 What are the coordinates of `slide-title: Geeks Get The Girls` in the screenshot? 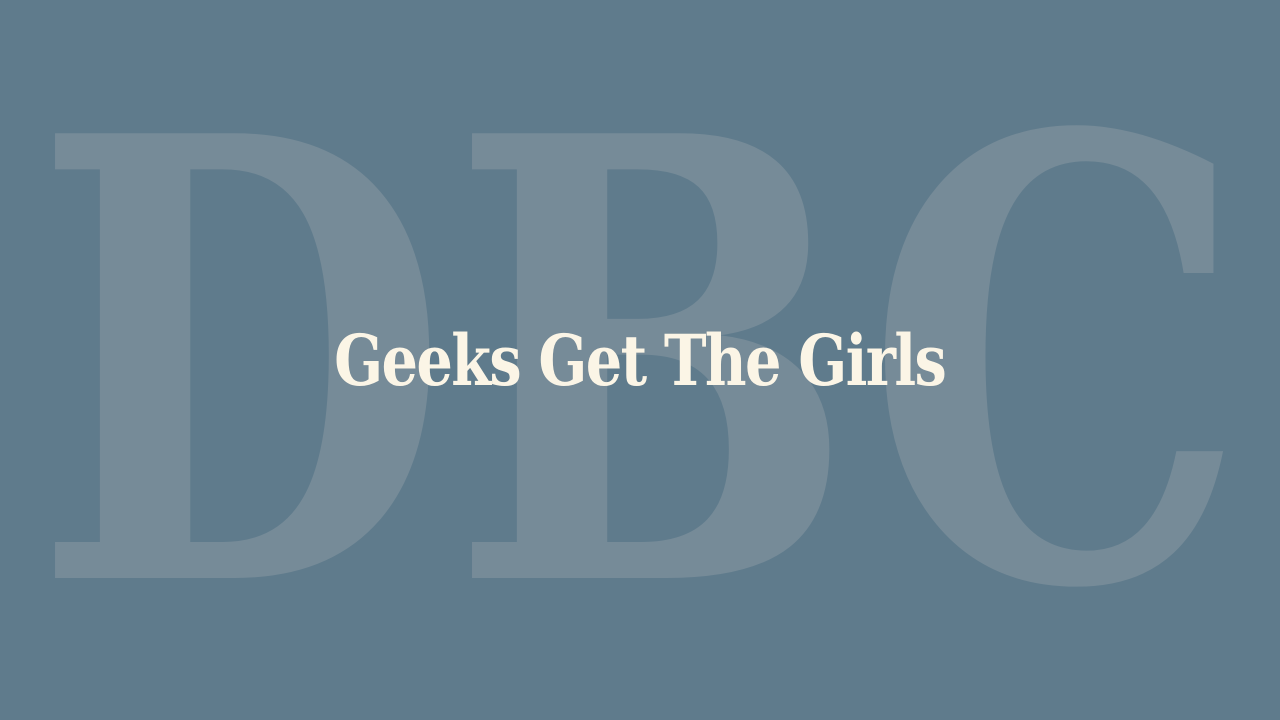 It's located at (640, 360).